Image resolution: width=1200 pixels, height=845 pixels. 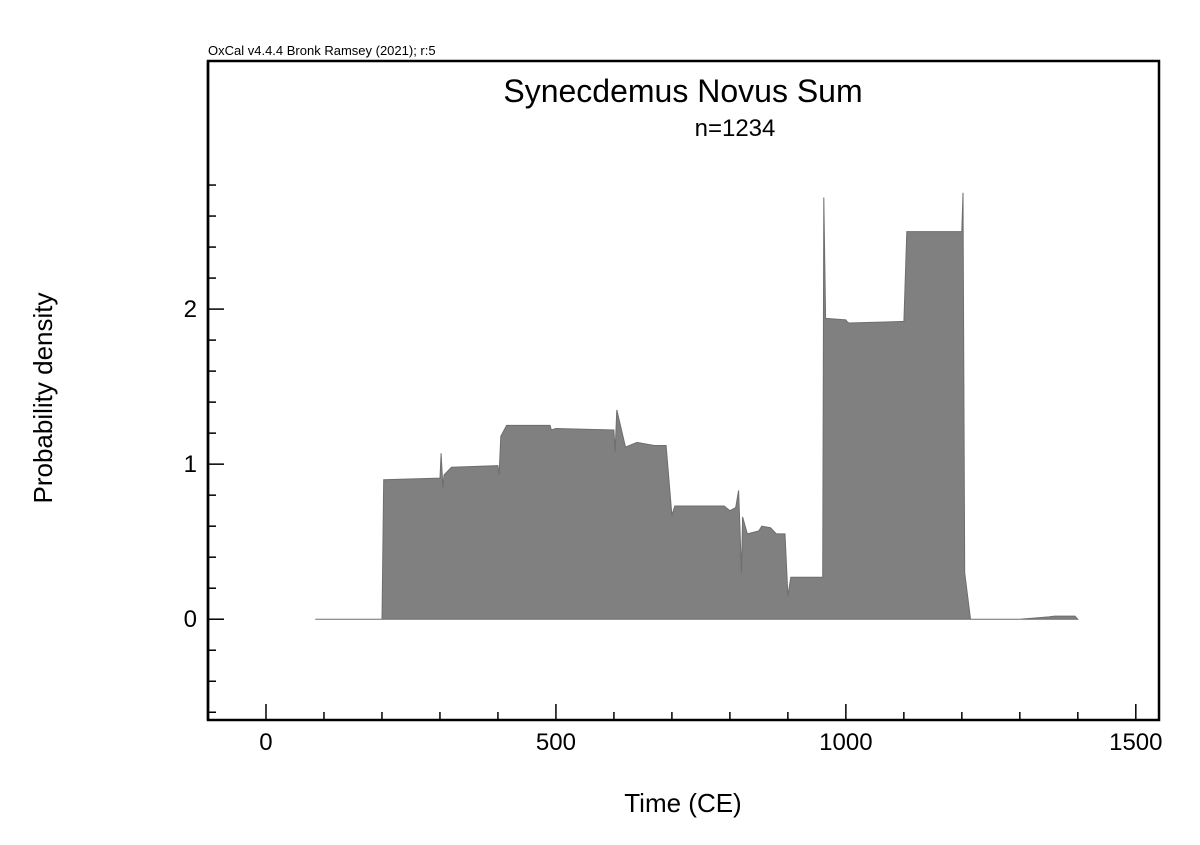 What do you see at coordinates (190, 464) in the screenshot?
I see `y-tick-label: 1` at bounding box center [190, 464].